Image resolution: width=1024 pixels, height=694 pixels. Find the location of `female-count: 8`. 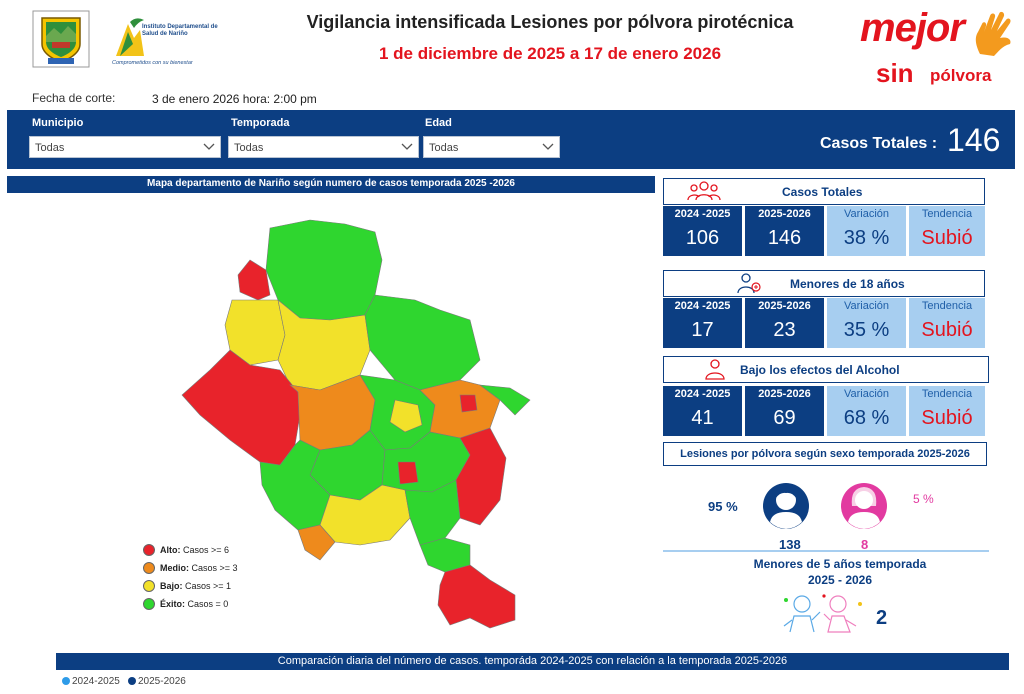

female-count: 8 is located at coordinates (865, 544).